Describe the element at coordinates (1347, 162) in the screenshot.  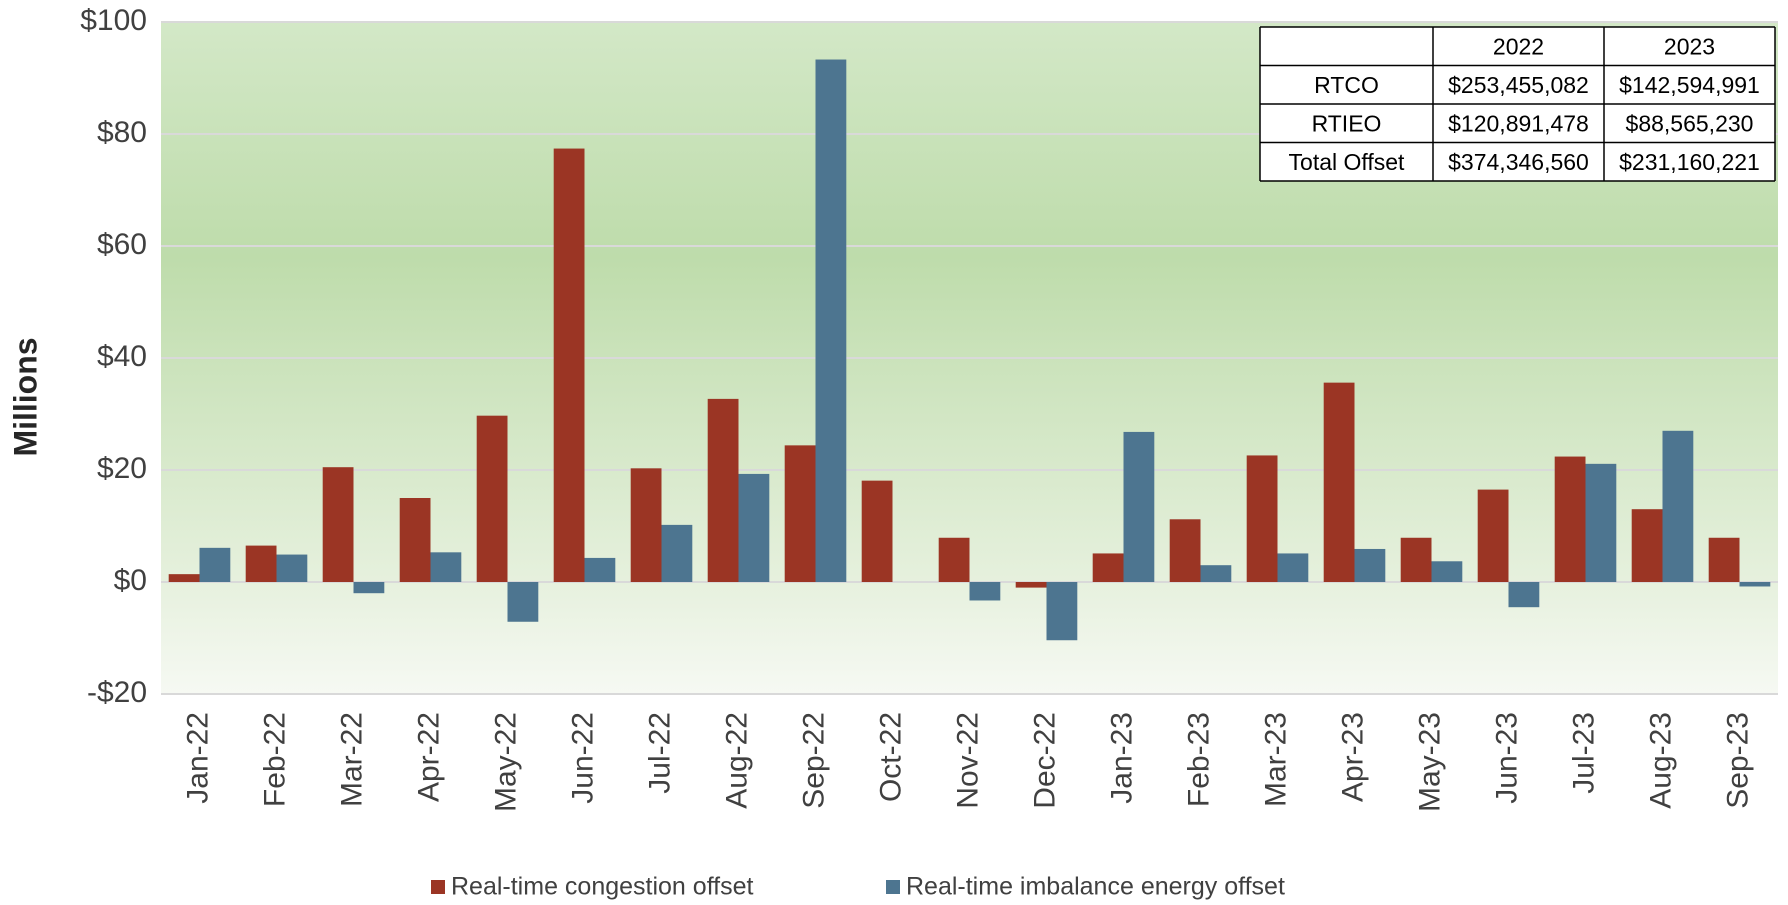
I see `table-cell: Total Offset` at that location.